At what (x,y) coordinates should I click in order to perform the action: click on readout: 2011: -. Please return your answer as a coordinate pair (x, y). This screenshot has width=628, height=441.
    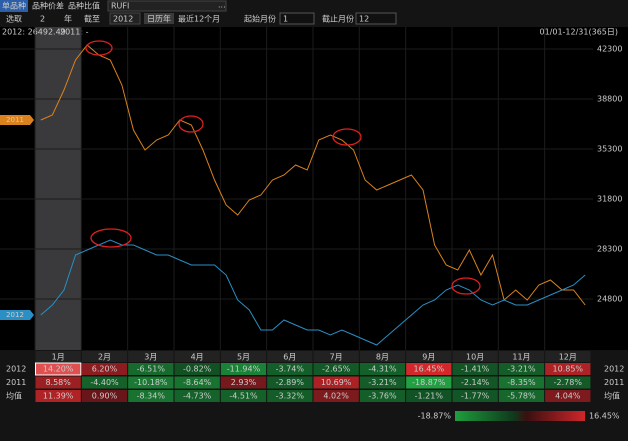
    Looking at the image, I should click on (74, 32).